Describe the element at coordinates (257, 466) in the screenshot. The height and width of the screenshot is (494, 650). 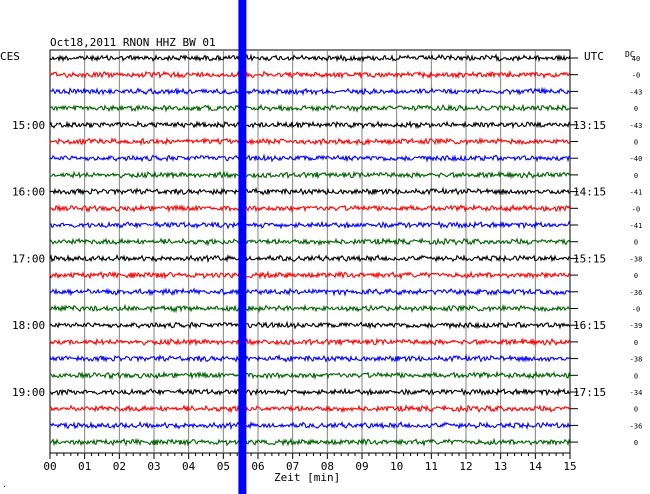
I see `x-tick-label: 06` at that location.